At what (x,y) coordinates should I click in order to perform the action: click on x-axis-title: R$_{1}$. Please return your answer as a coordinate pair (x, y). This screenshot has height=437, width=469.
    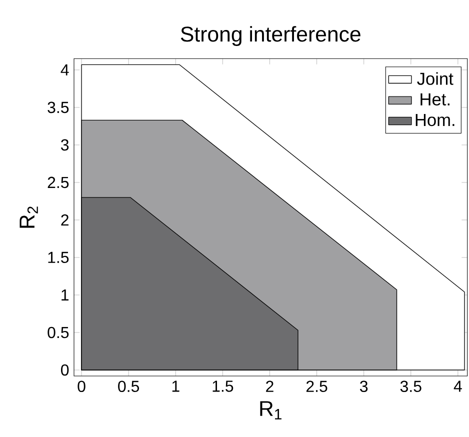
    Looking at the image, I should click on (271, 410).